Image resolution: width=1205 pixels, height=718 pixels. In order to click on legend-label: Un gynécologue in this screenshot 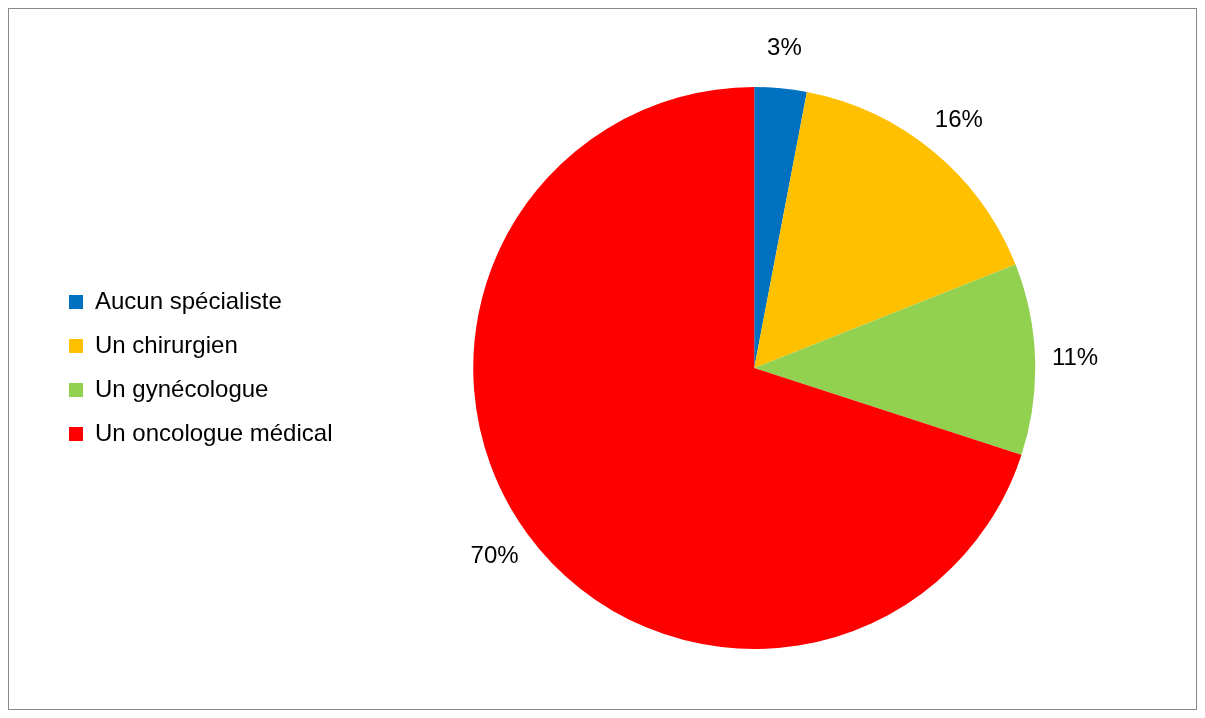, I will do `click(182, 388)`.